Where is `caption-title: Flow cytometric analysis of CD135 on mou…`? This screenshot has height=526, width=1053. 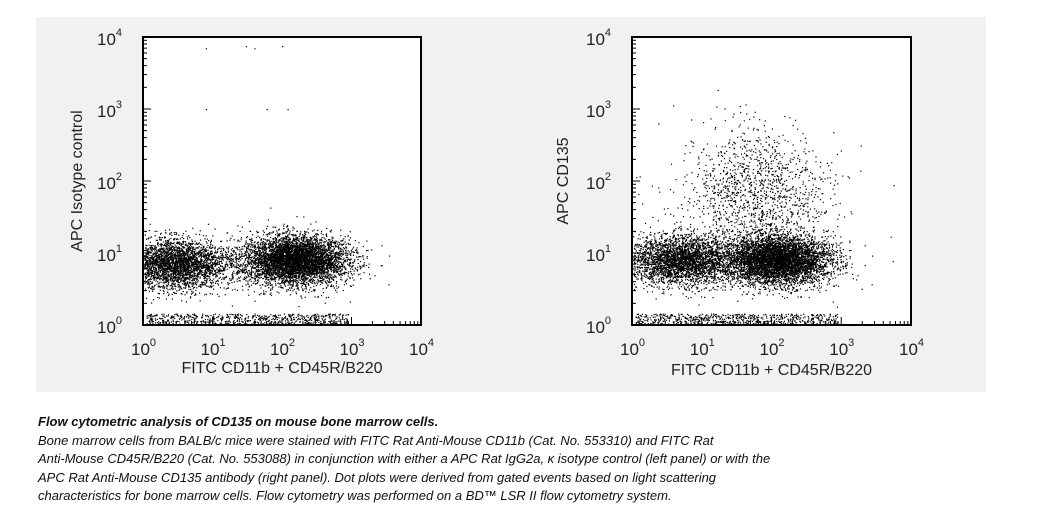
caption-title: Flow cytometric analysis of CD135 on mou… is located at coordinates (238, 421).